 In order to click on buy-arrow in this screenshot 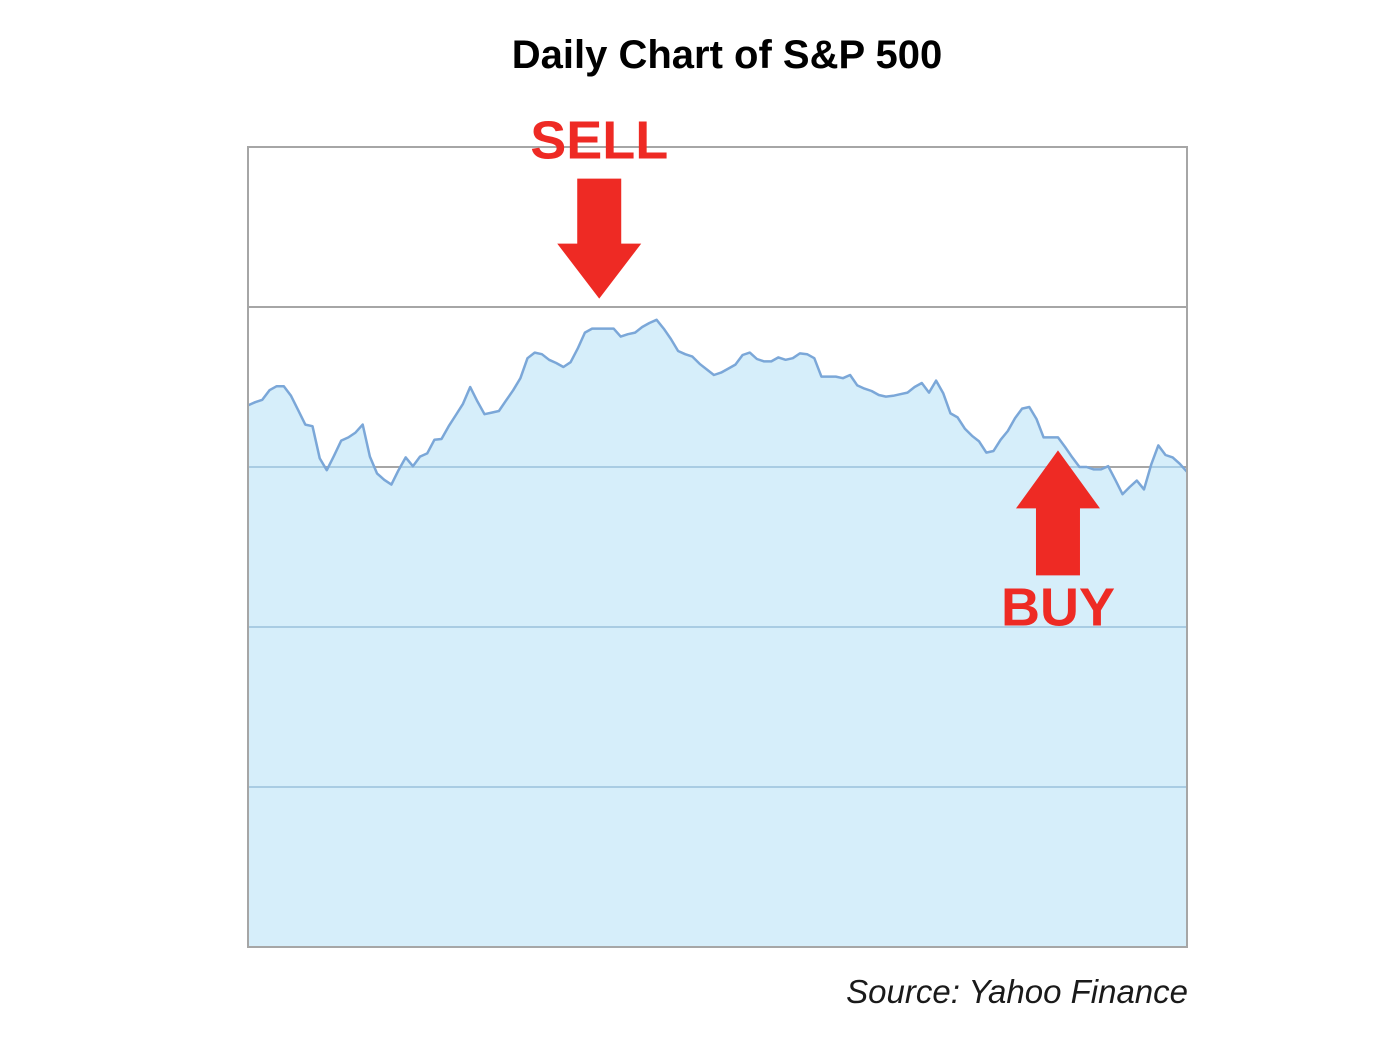, I will do `click(1057, 513)`.